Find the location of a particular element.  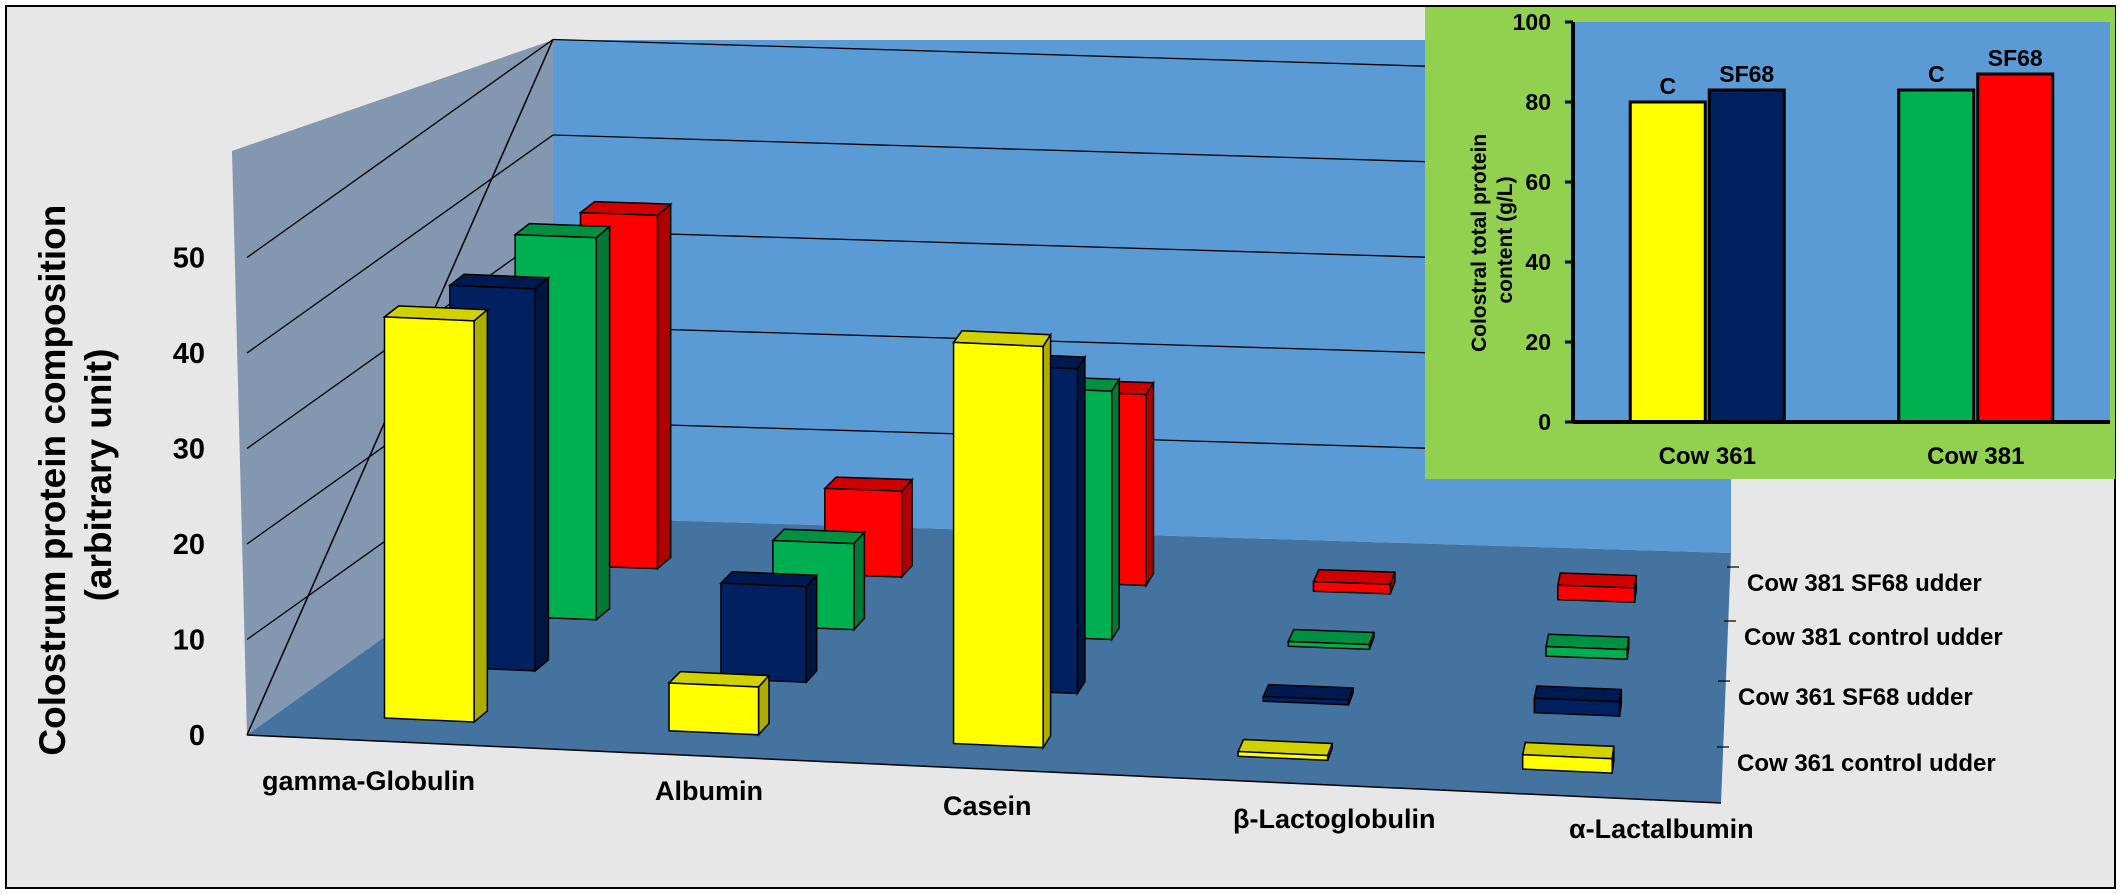

y-tick-label: 10 is located at coordinates (189, 641).